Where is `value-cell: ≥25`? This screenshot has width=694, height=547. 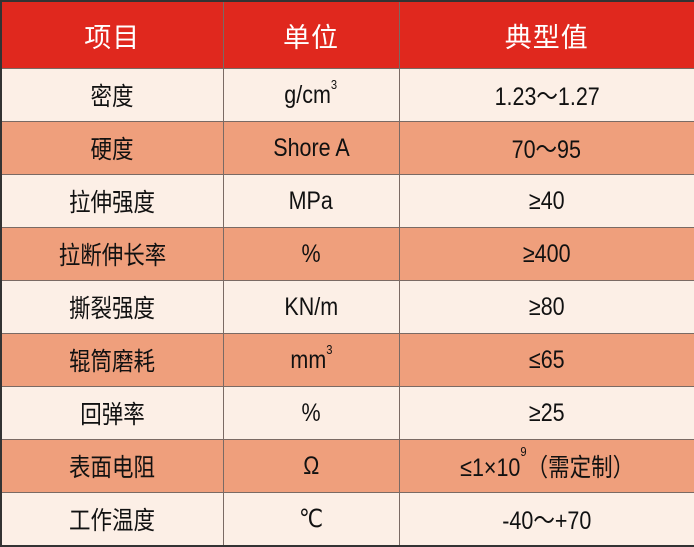 value-cell: ≥25 is located at coordinates (546, 413).